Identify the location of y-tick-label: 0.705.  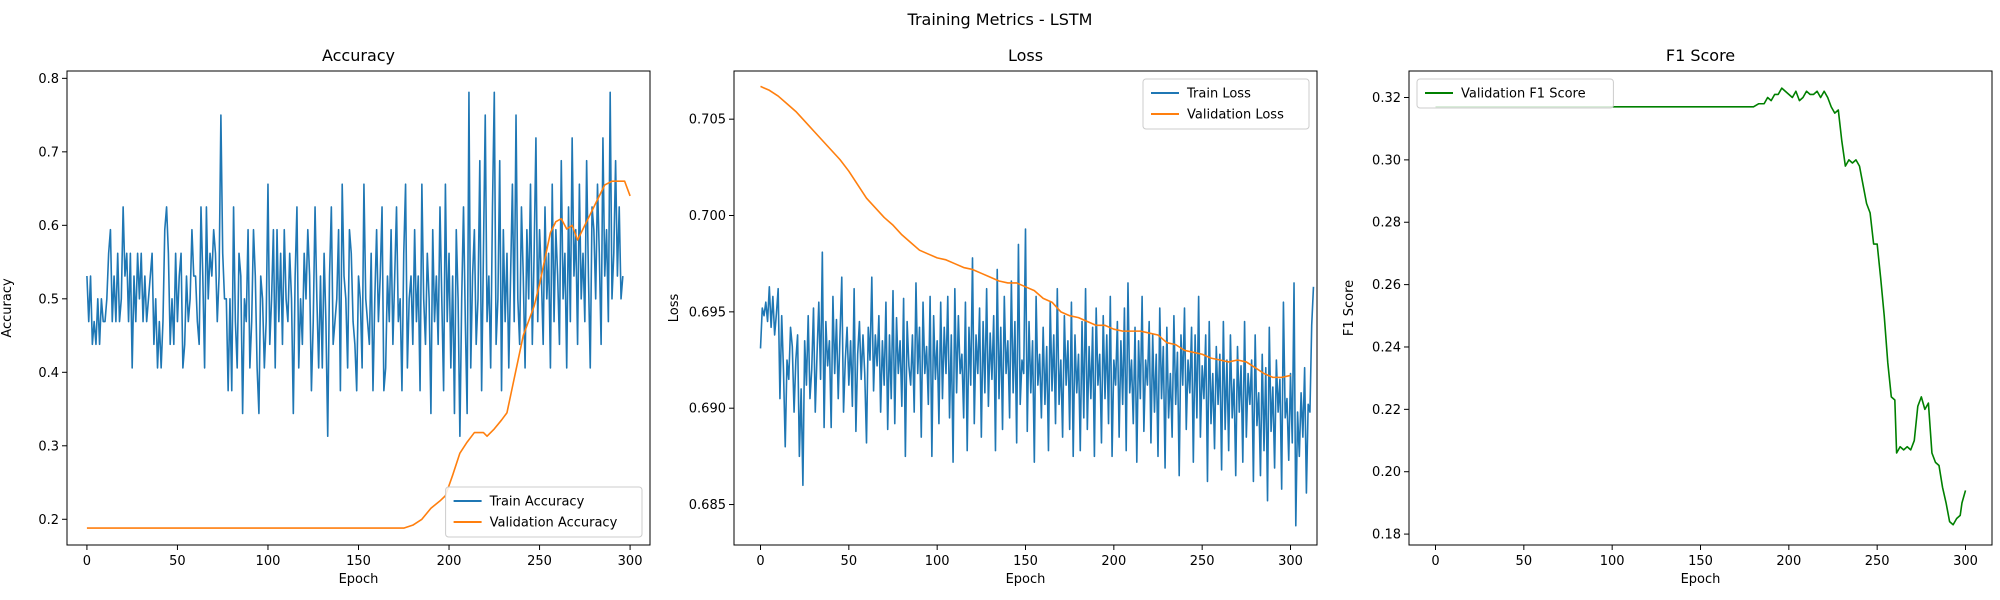
(707, 120).